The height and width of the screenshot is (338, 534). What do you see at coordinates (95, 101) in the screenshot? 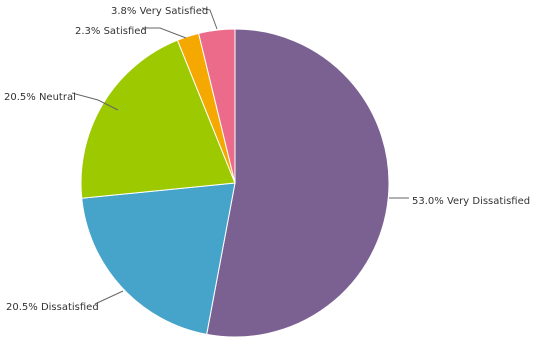
I see `leader-line-neutral` at bounding box center [95, 101].